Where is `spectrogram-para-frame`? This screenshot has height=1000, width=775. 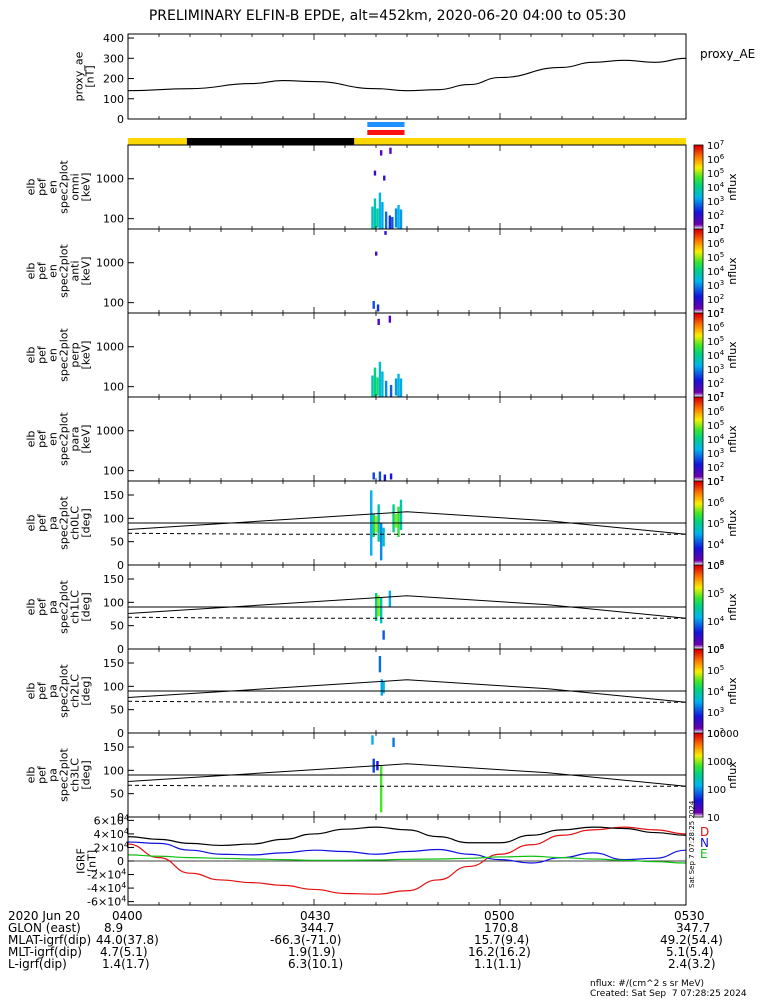
spectrogram-para-frame is located at coordinates (407, 439).